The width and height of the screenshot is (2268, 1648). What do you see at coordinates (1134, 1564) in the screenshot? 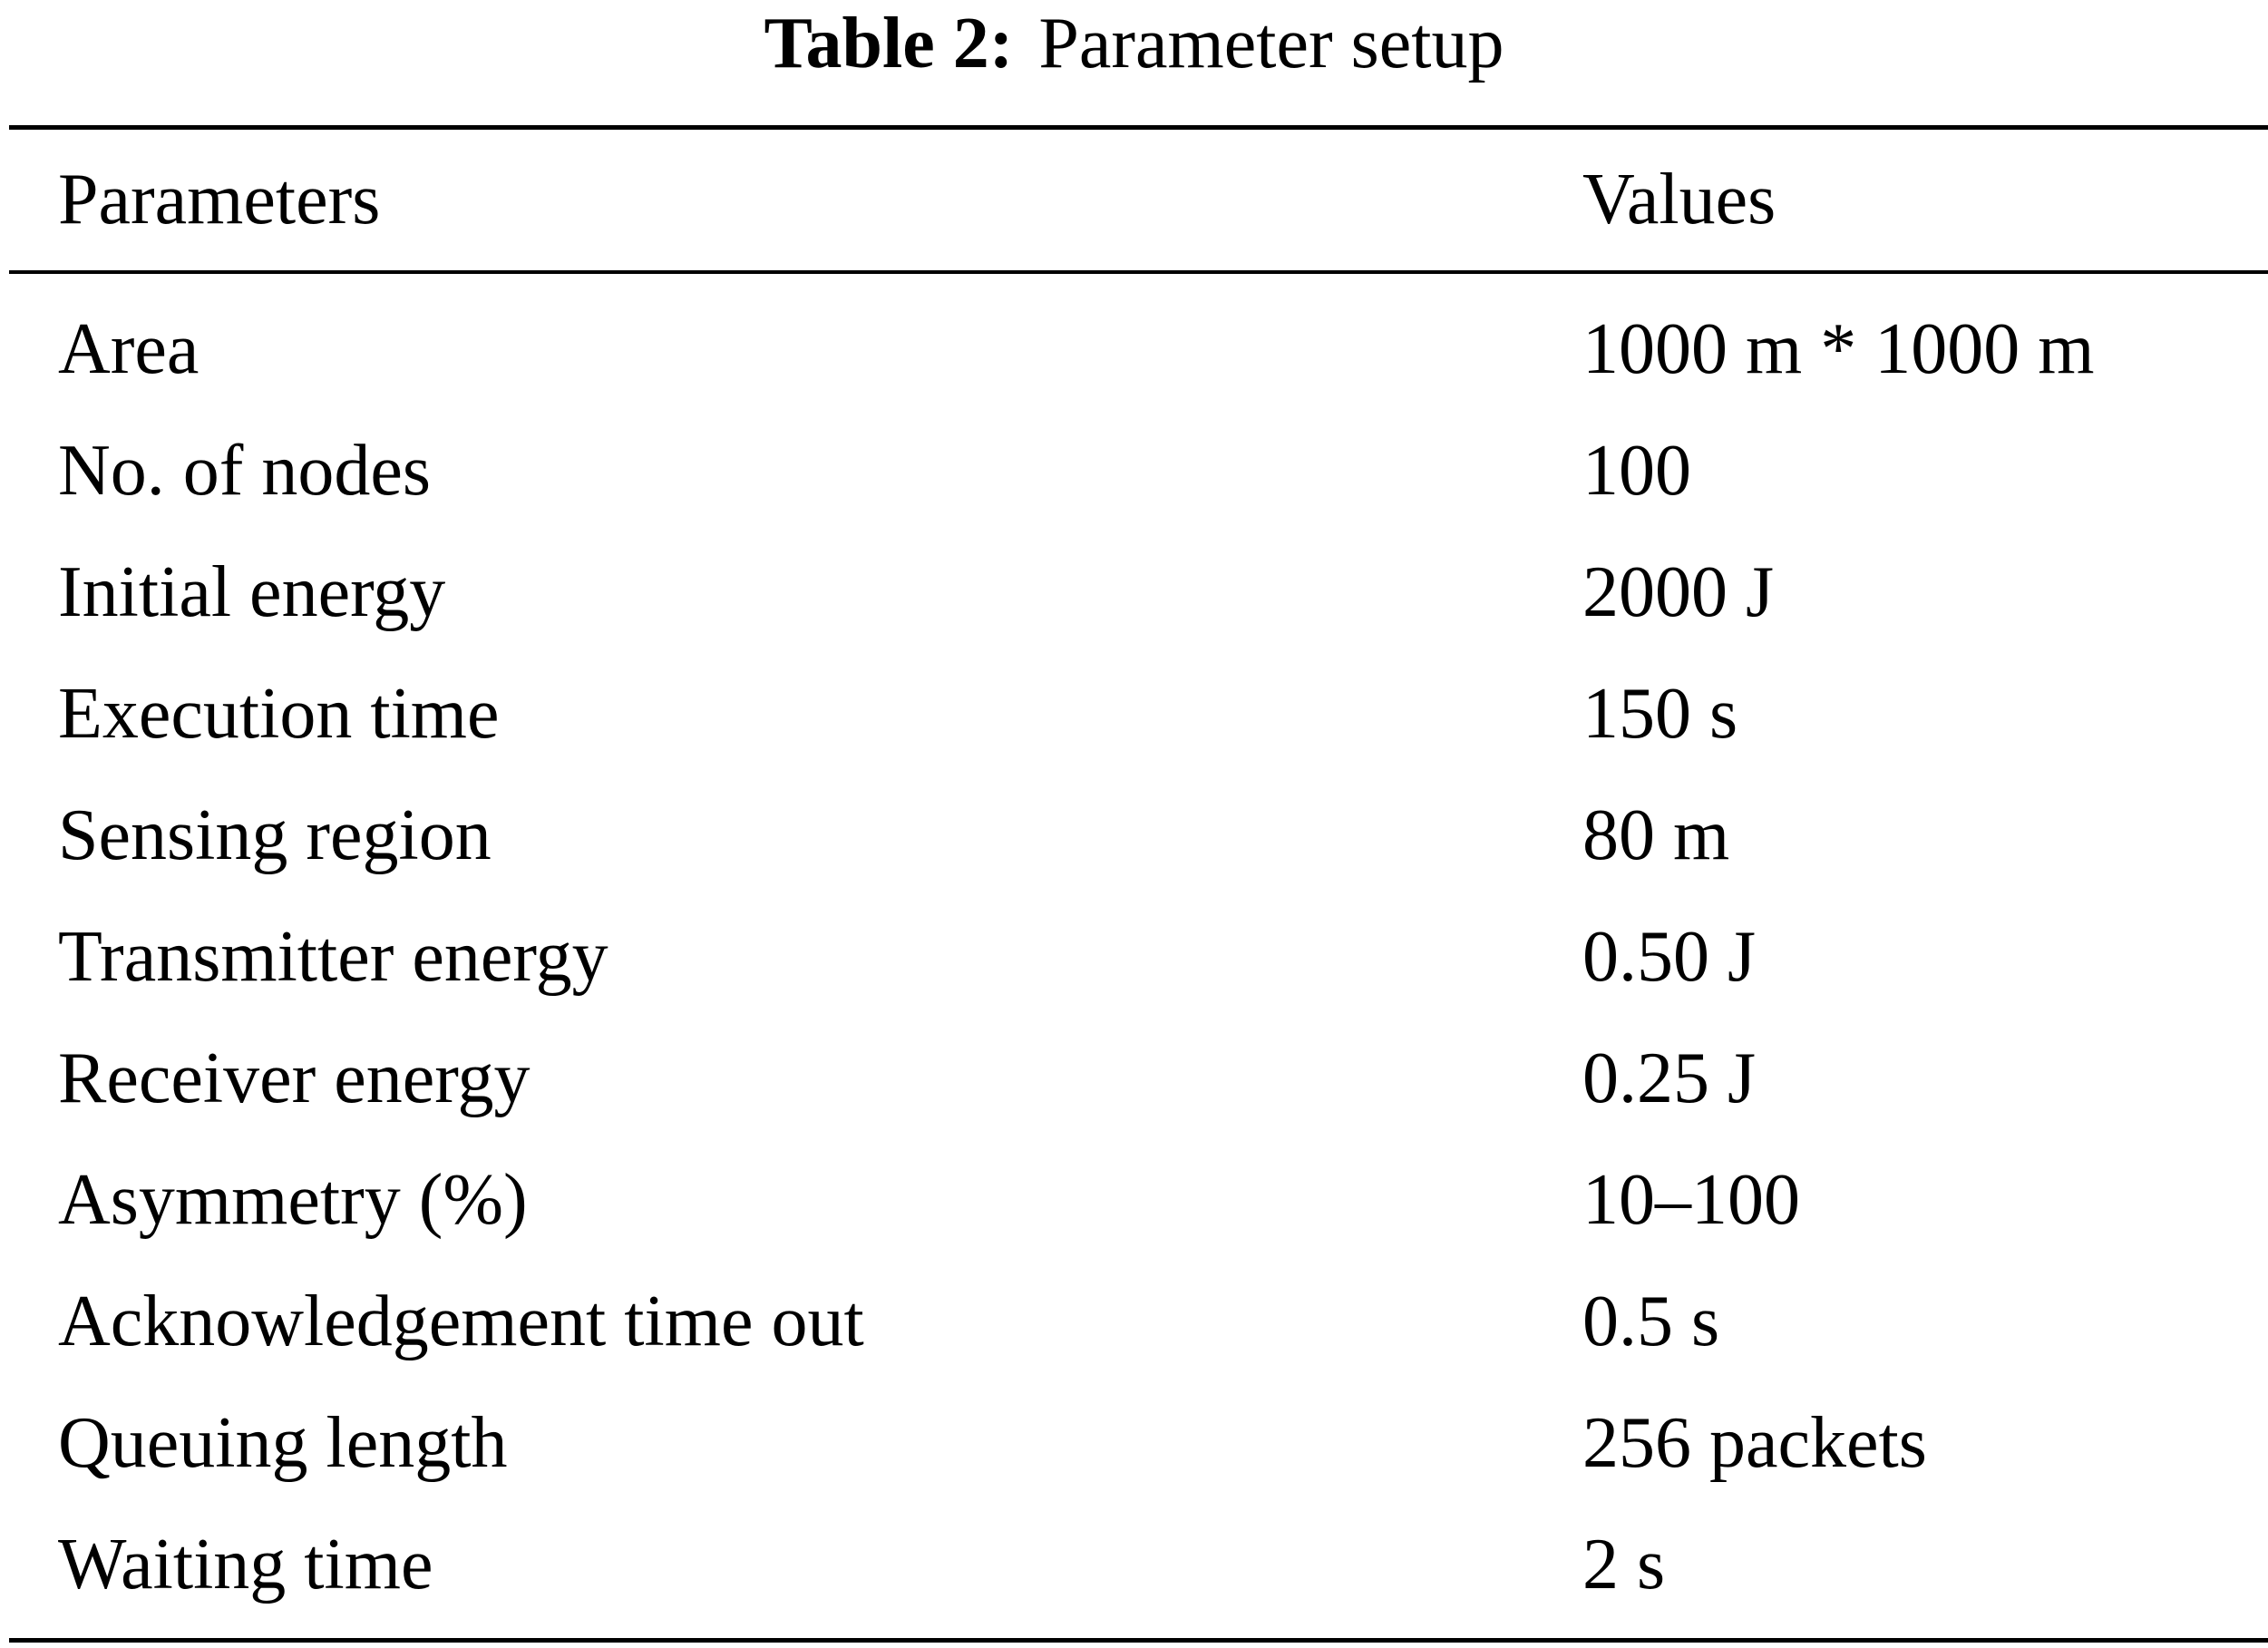
I see `table-row: Waiting time 2 s` at bounding box center [1134, 1564].